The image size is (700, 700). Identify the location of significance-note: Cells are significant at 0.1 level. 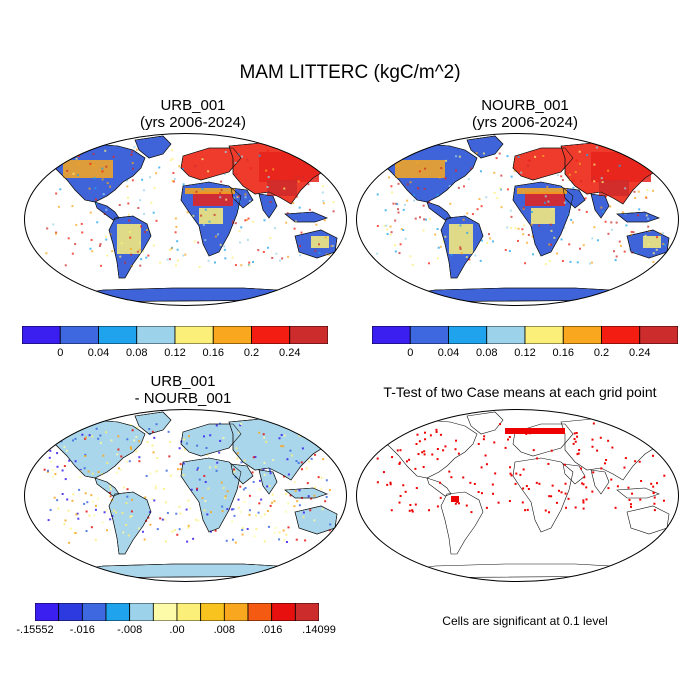
(525, 621).